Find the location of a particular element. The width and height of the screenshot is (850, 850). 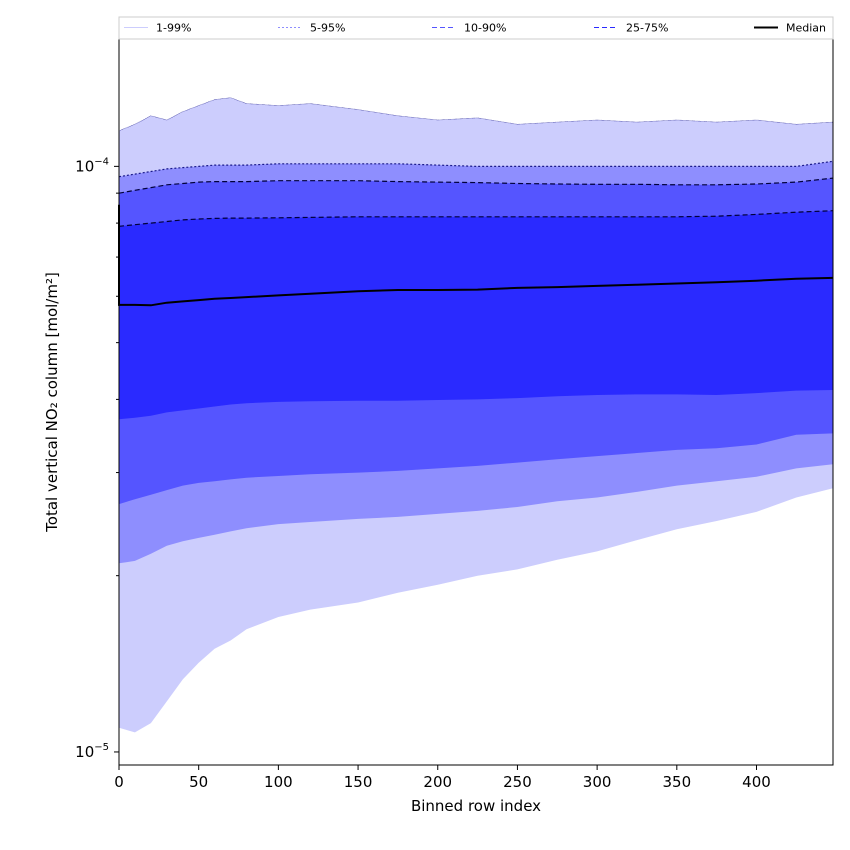

x-tick-label: 0 is located at coordinates (119, 782).